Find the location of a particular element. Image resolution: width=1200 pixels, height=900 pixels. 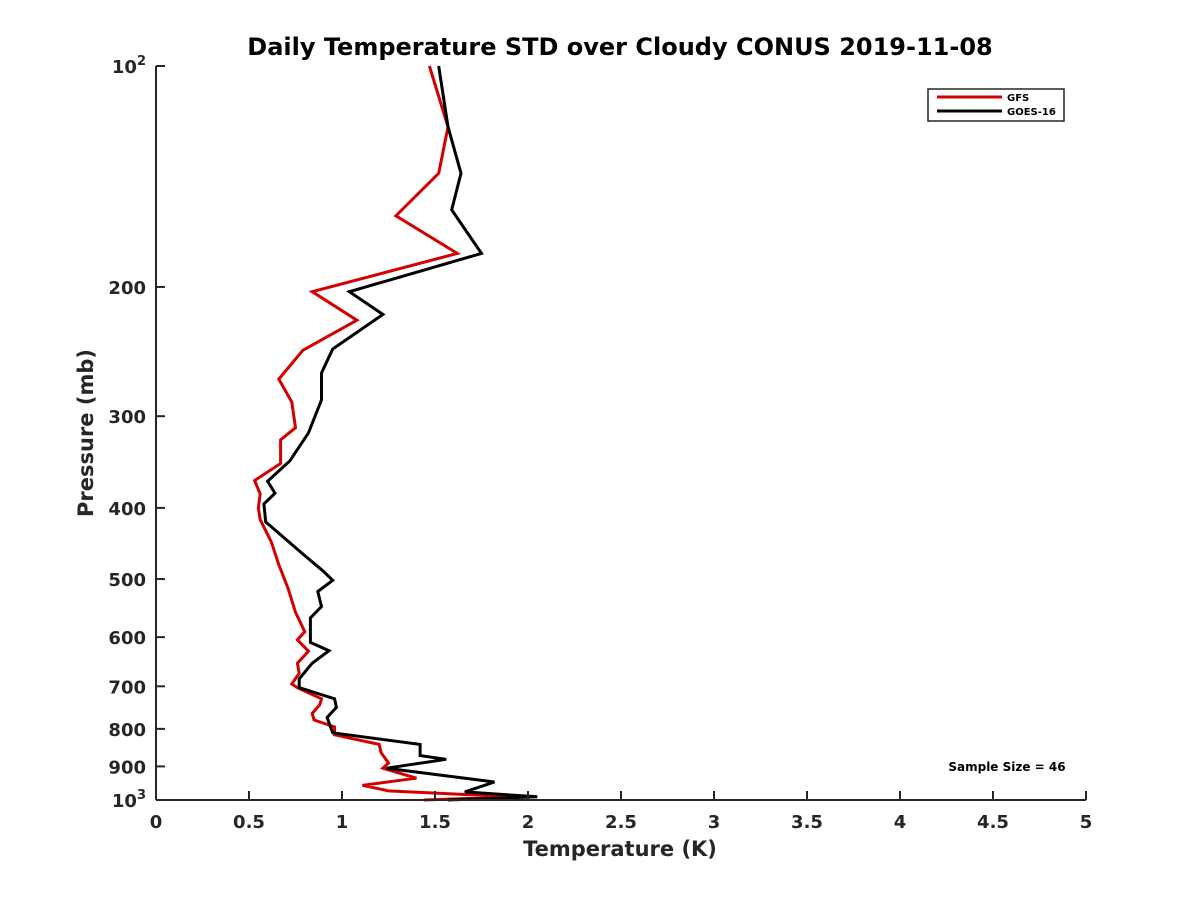

legend-label-goes16: GOES-16 is located at coordinates (1031, 112).